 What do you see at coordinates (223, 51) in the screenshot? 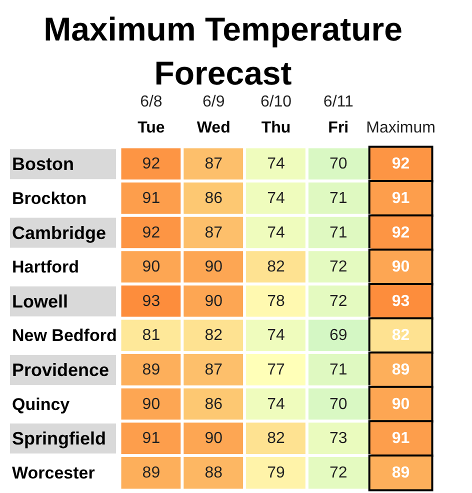
I see `chart-title: Maximum Temperature Forecast` at bounding box center [223, 51].